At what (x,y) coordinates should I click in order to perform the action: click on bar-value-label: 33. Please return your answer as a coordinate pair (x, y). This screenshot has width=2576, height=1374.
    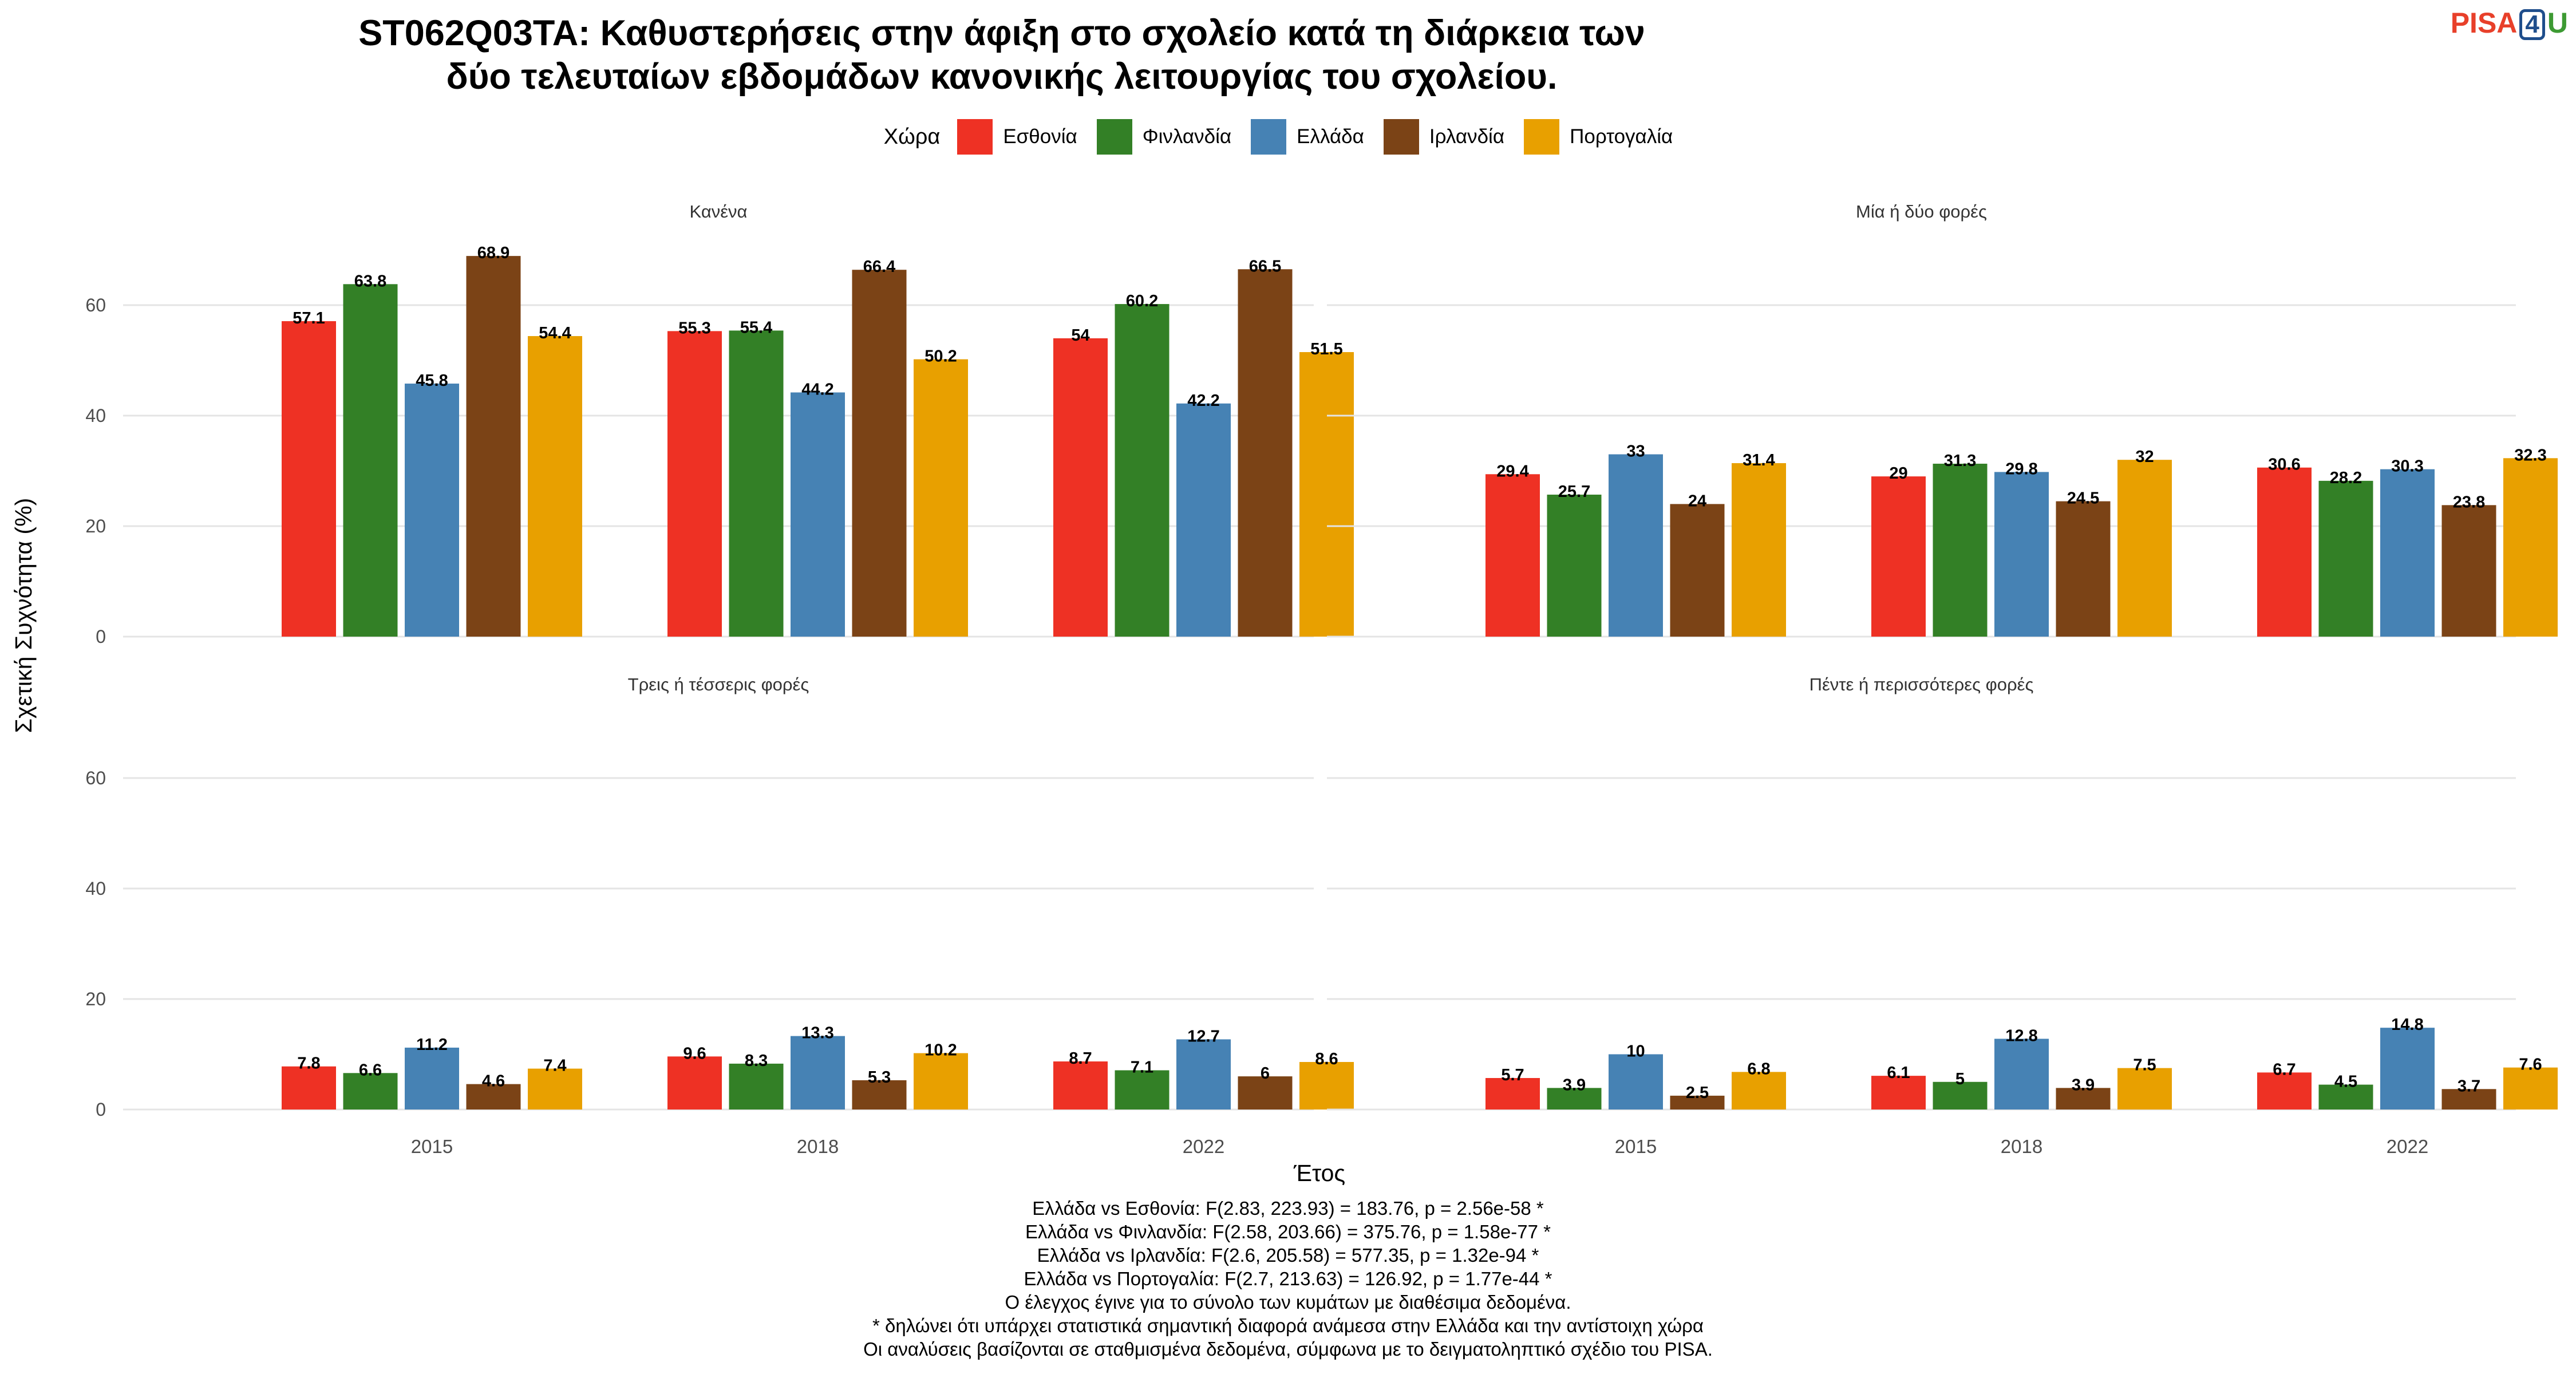
    Looking at the image, I should click on (1635, 452).